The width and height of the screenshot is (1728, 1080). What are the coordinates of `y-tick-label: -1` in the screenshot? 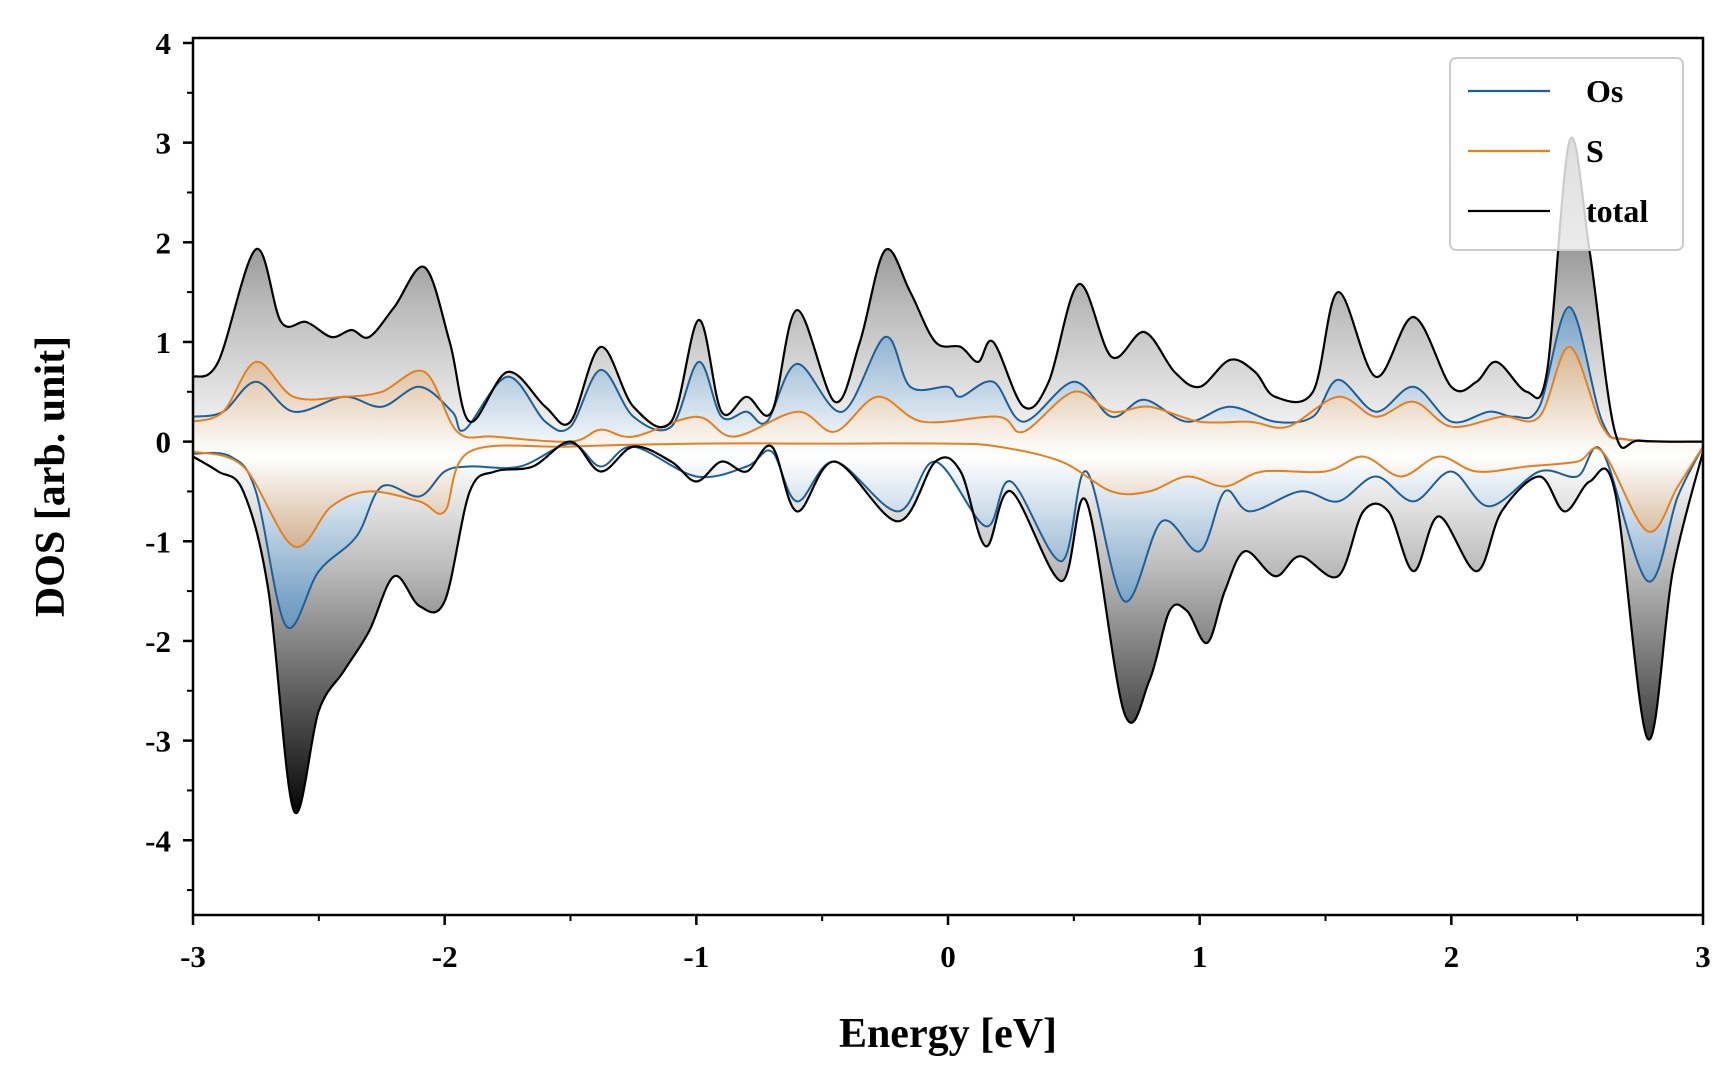 It's located at (158, 541).